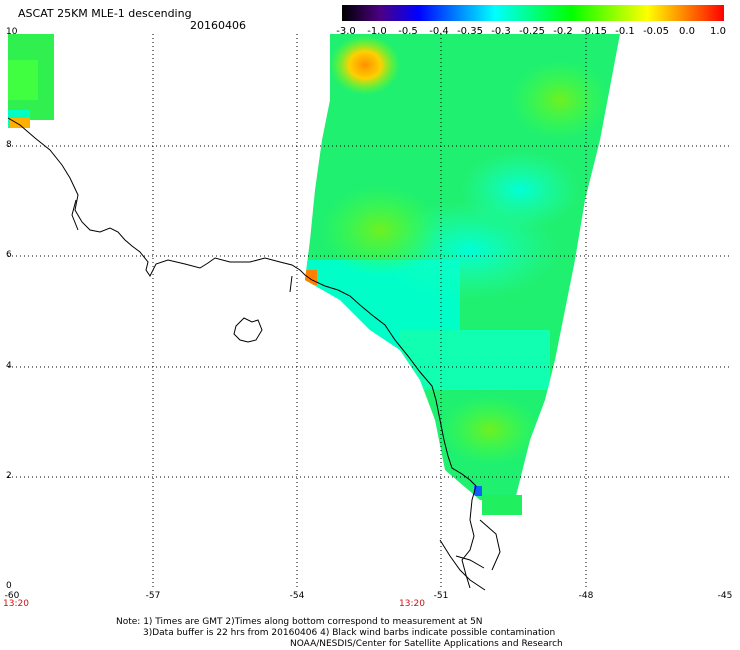  I want to click on lake-shape, so click(248, 330).